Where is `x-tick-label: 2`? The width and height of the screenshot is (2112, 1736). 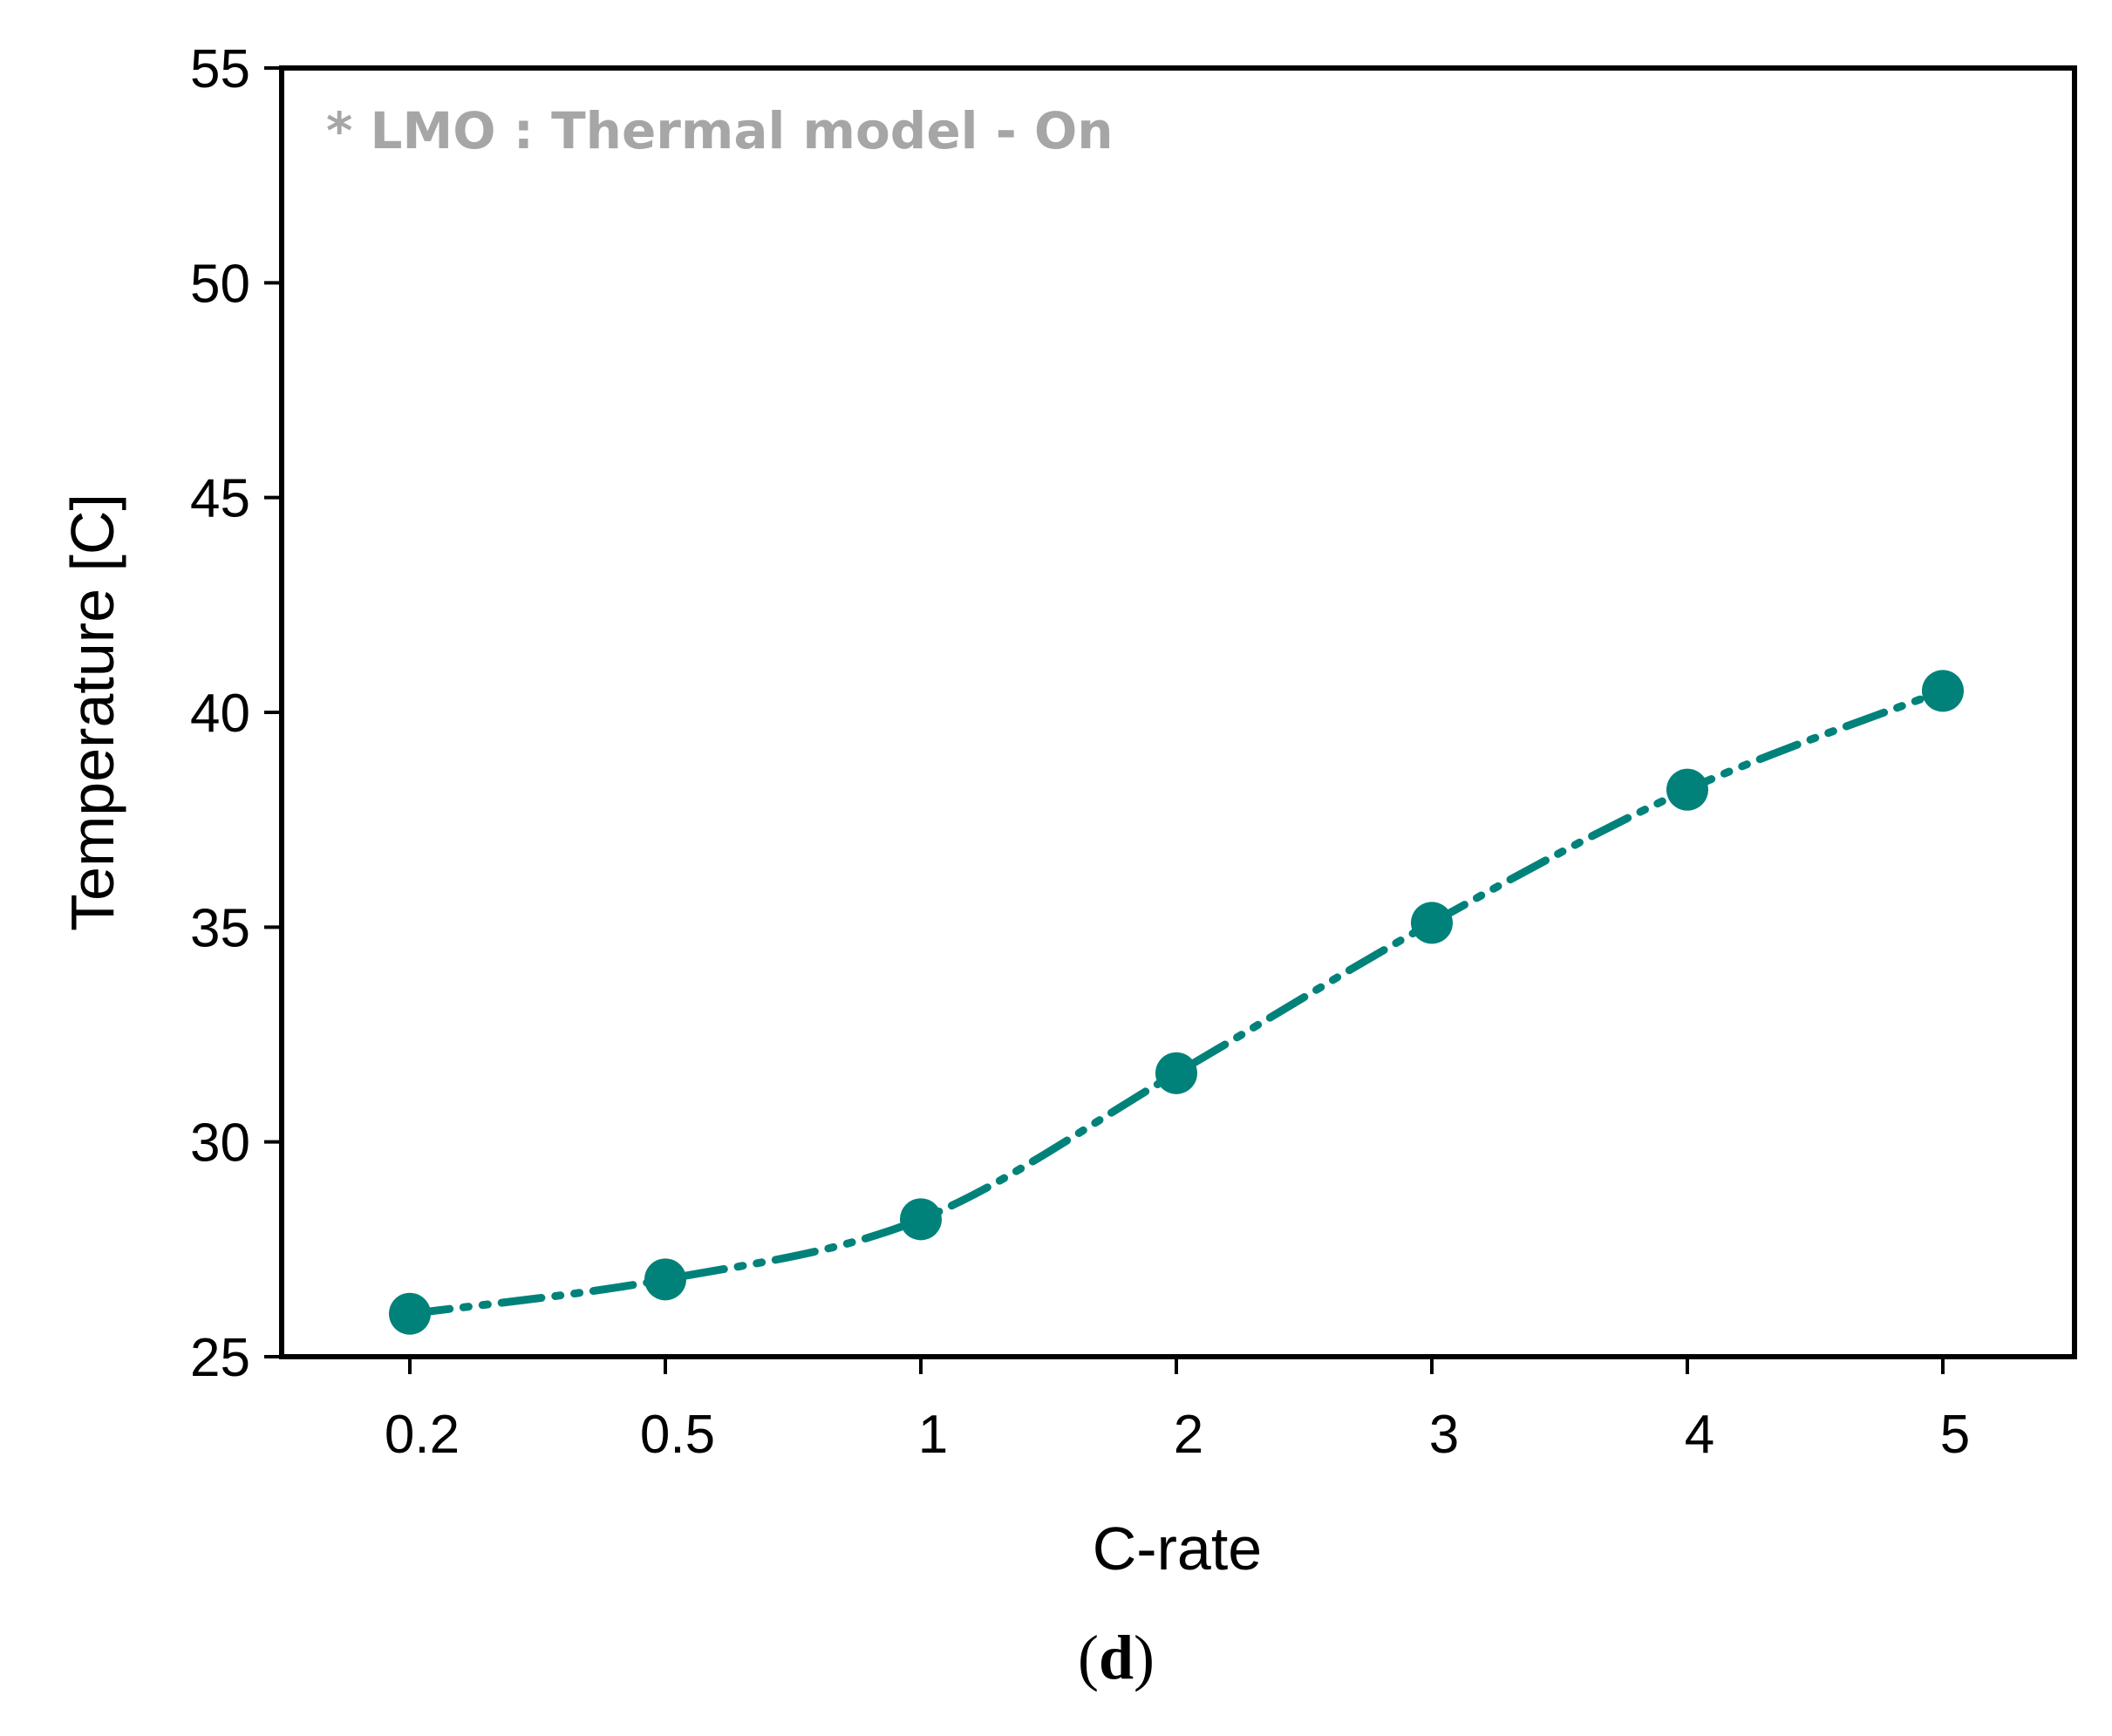
x-tick-label: 2 is located at coordinates (1188, 1435).